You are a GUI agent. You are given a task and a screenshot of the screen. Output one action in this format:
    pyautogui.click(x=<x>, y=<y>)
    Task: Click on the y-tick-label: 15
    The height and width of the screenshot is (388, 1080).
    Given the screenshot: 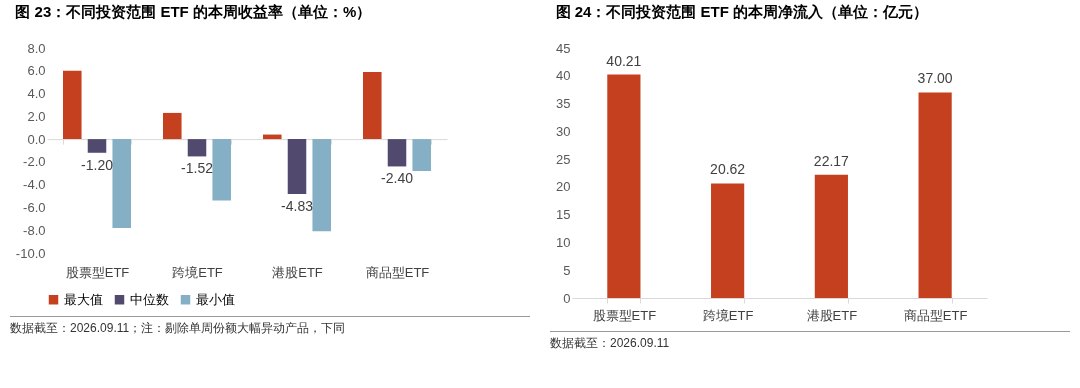 What is the action you would take?
    pyautogui.click(x=563, y=215)
    